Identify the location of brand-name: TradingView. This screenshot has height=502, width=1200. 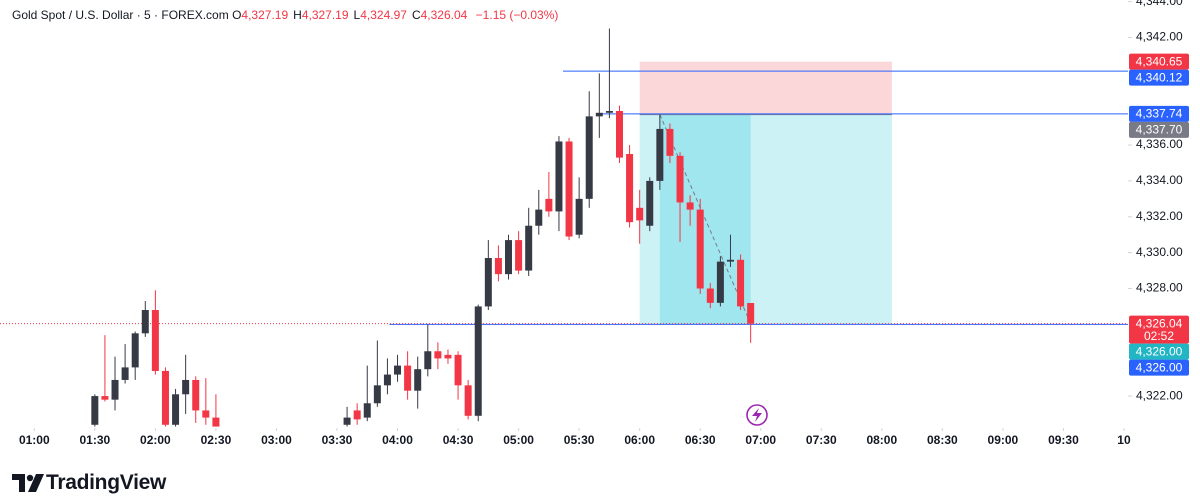
(106, 482).